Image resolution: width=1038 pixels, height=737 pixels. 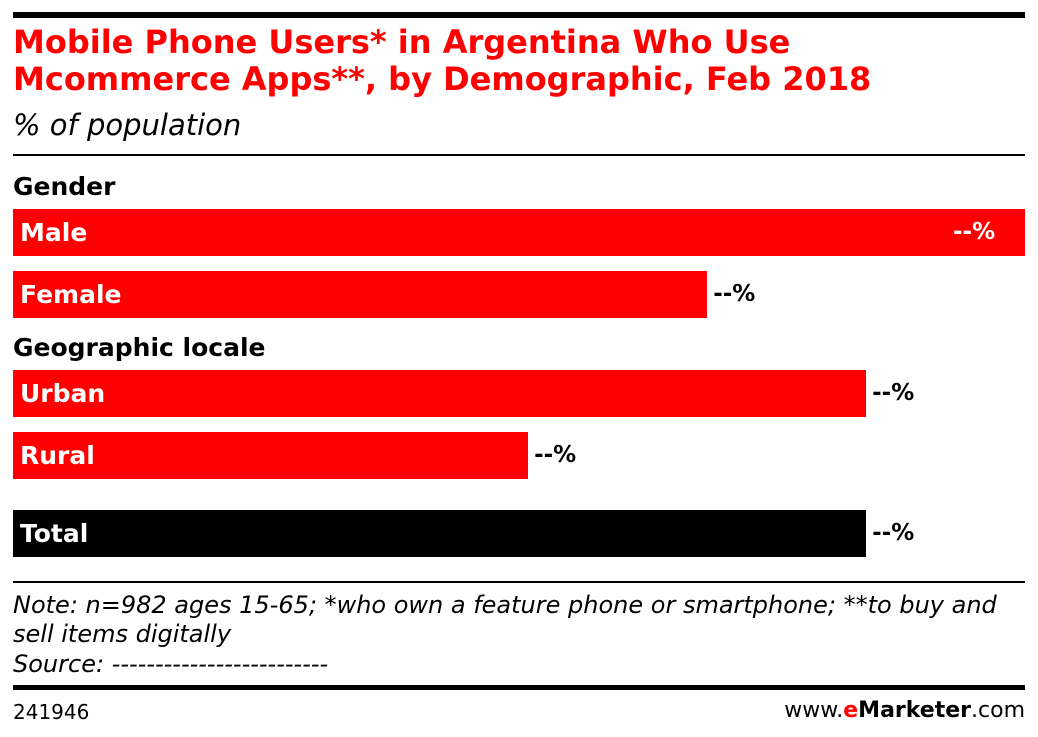 What do you see at coordinates (851, 710) in the screenshot?
I see `brand-part: e` at bounding box center [851, 710].